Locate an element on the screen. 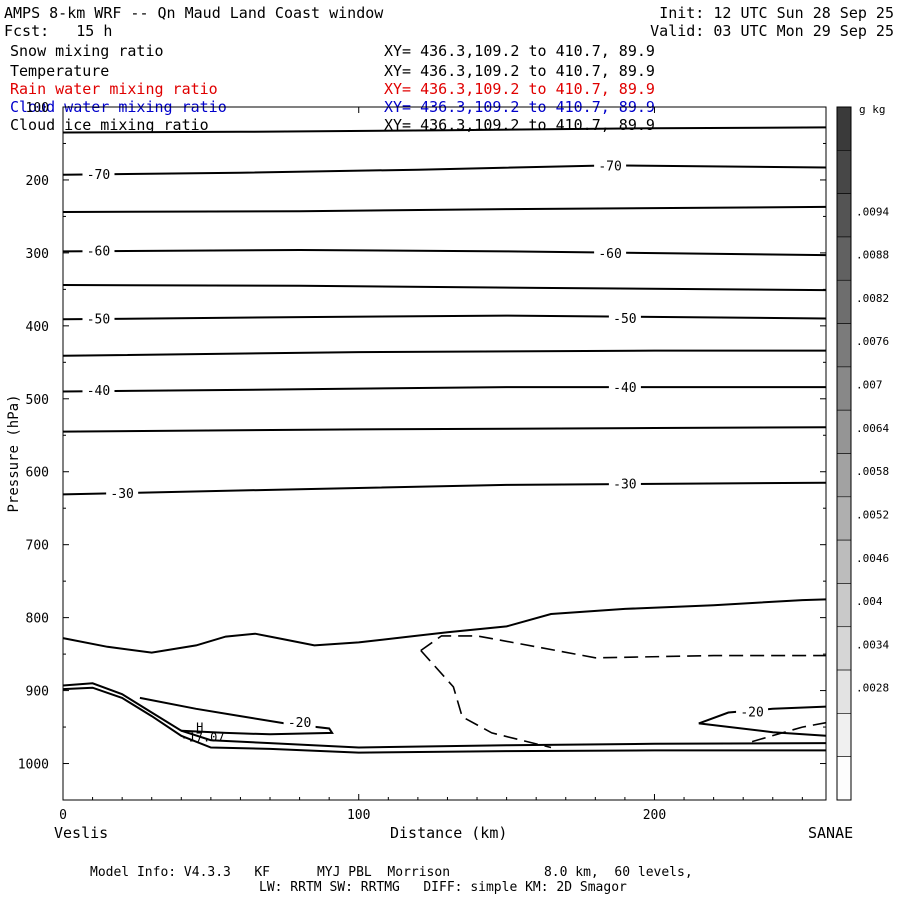  colorbar-tick-label: .007 is located at coordinates (869, 385).